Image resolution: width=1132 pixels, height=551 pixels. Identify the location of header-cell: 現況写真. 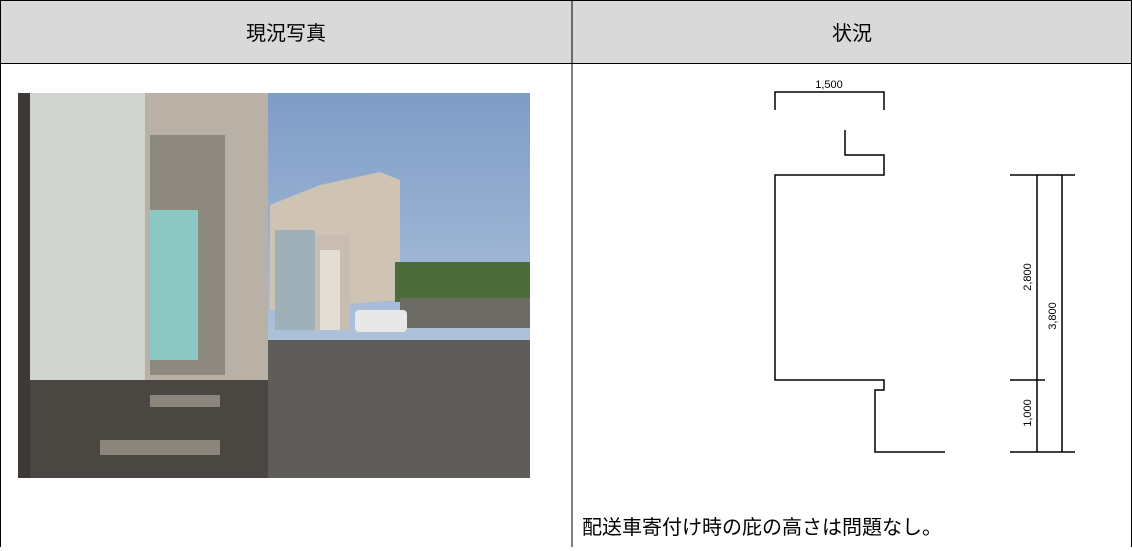
(286, 33).